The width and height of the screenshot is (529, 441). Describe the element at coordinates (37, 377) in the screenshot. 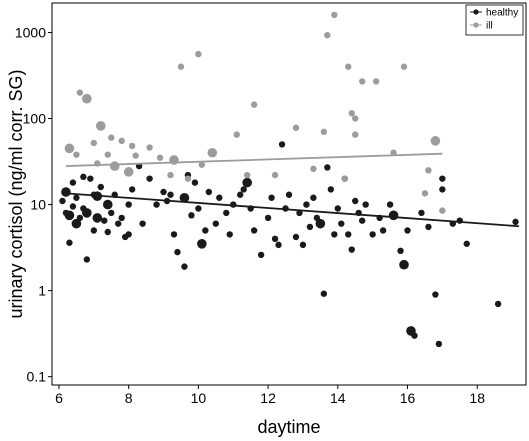

I see `y-tick-label: 0.1` at that location.